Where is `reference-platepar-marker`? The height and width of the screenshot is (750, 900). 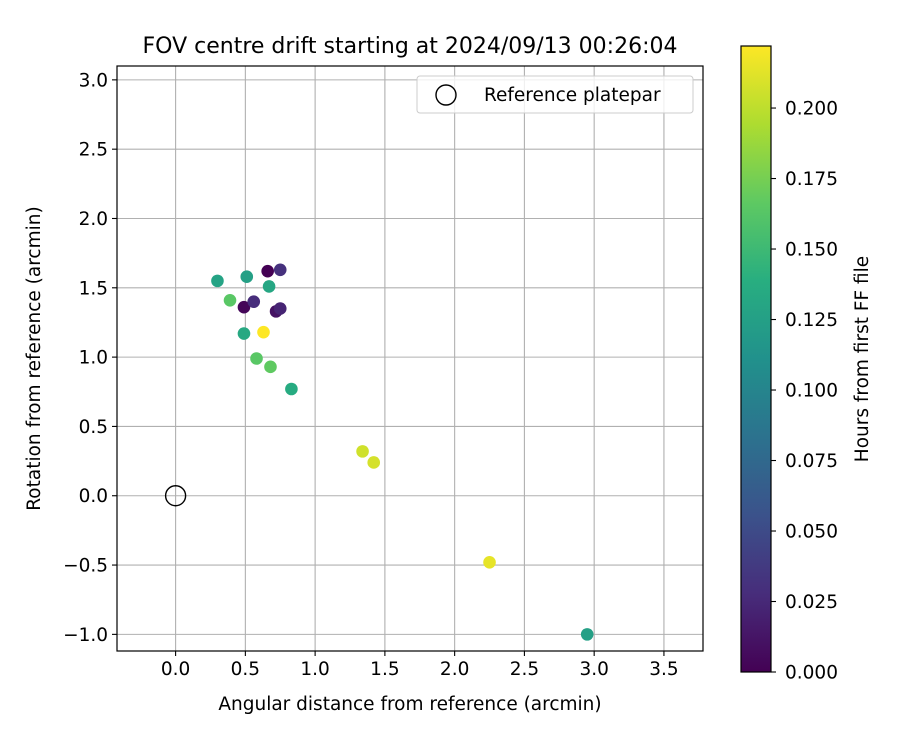
reference-platepar-marker is located at coordinates (175, 496).